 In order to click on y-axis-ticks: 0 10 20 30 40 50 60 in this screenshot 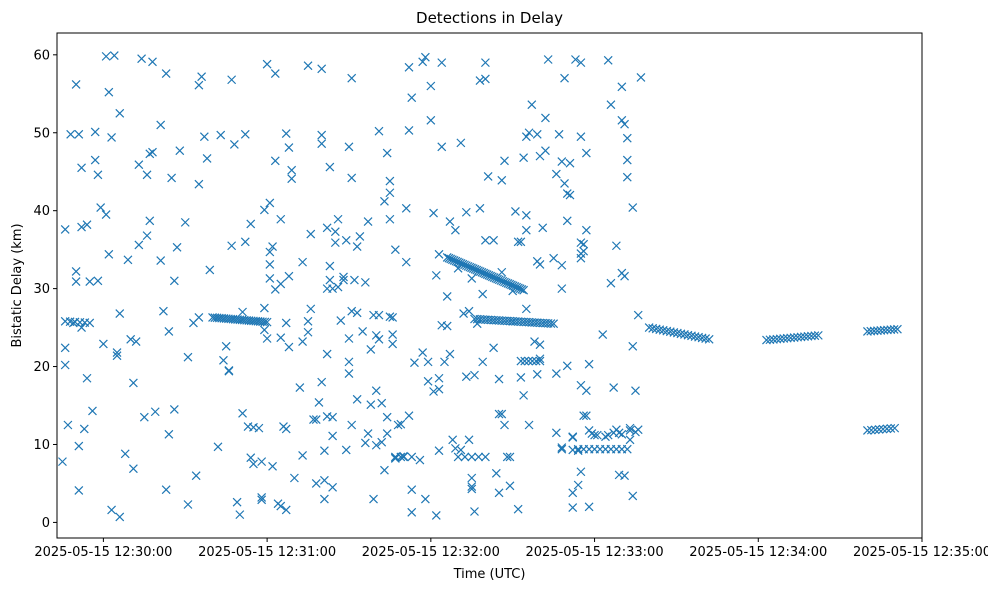, I will do `click(45, 289)`.